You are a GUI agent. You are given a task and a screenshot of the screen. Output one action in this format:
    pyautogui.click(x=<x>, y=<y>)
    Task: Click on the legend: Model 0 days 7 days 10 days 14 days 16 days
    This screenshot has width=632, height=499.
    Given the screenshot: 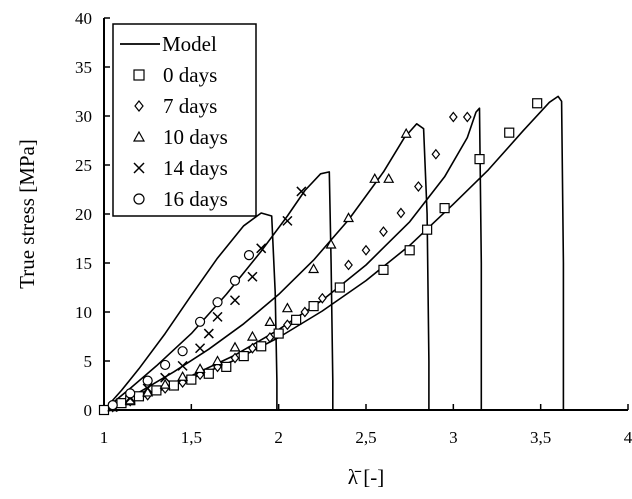 What is the action you would take?
    pyautogui.click(x=184, y=120)
    